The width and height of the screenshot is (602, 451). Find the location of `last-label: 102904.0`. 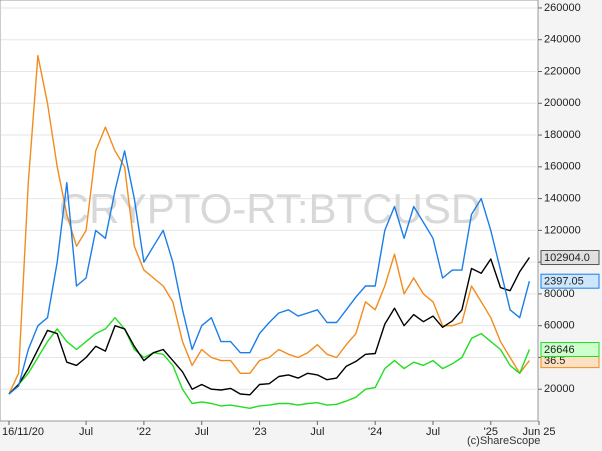

last-label: 102904.0 is located at coordinates (567, 258).